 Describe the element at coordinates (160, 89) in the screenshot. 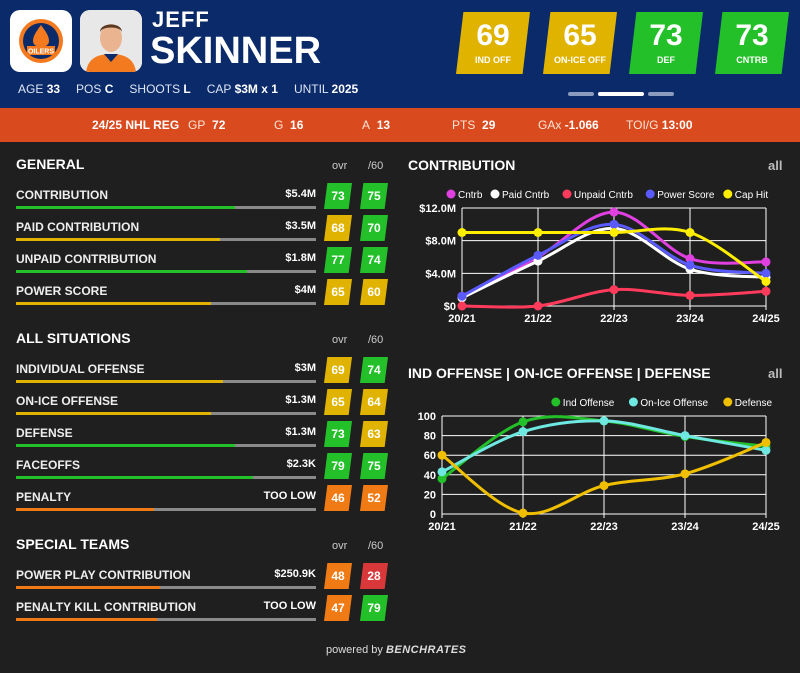

I see `meta-shoots: SHOOTS L` at that location.